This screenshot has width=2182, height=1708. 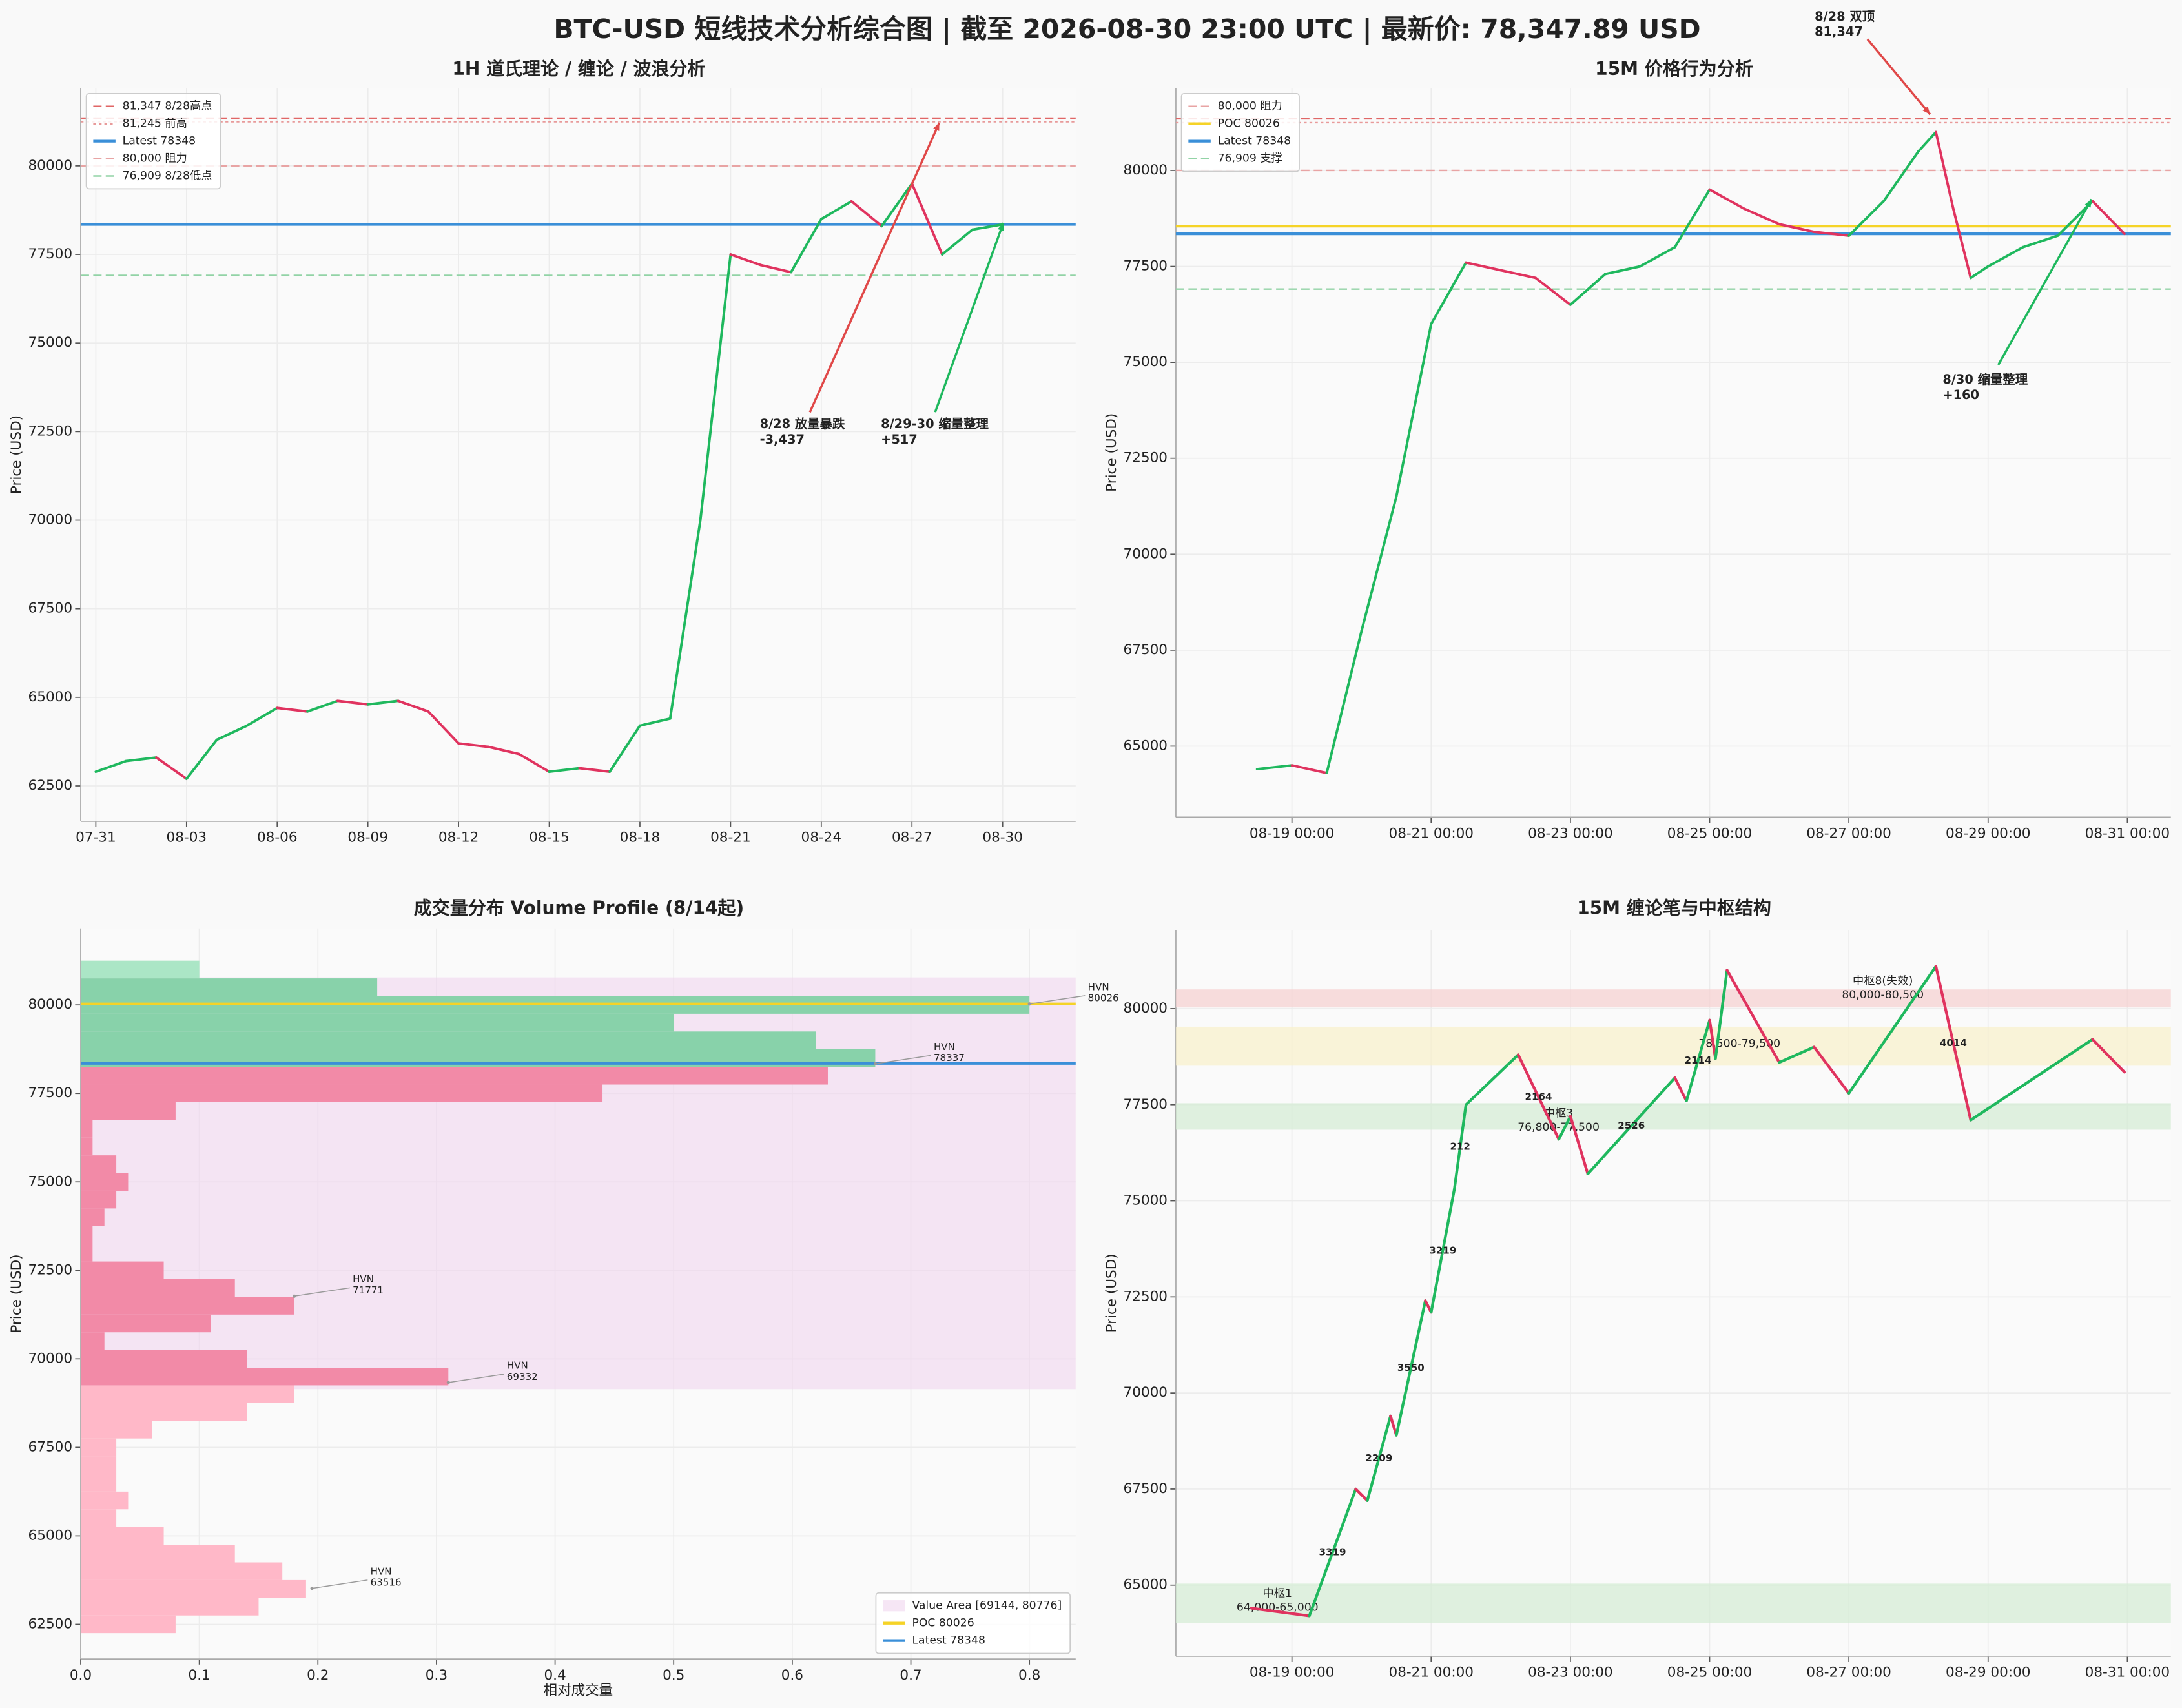 What do you see at coordinates (2088, 203) in the screenshot?
I see `arrow-head` at bounding box center [2088, 203].